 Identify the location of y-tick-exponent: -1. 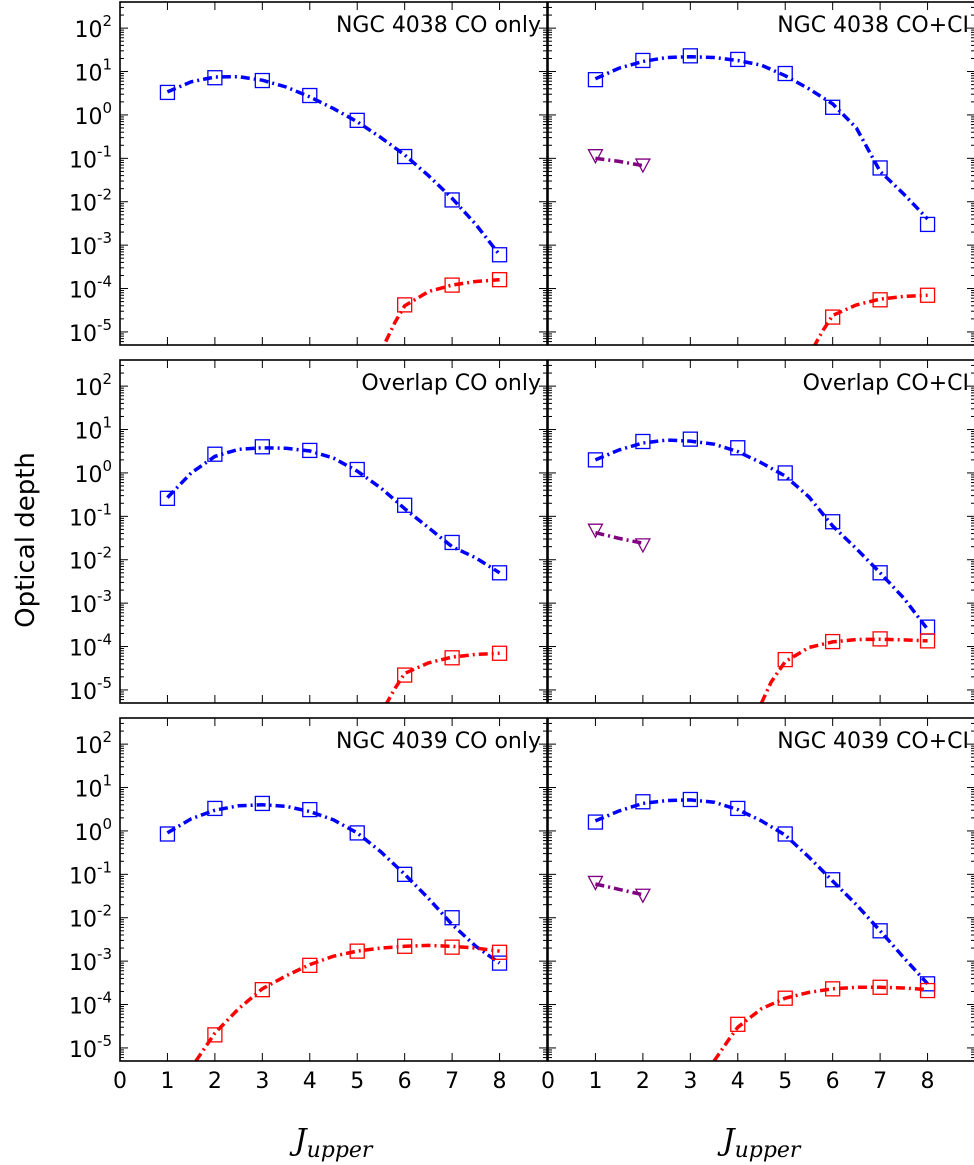
(104, 151).